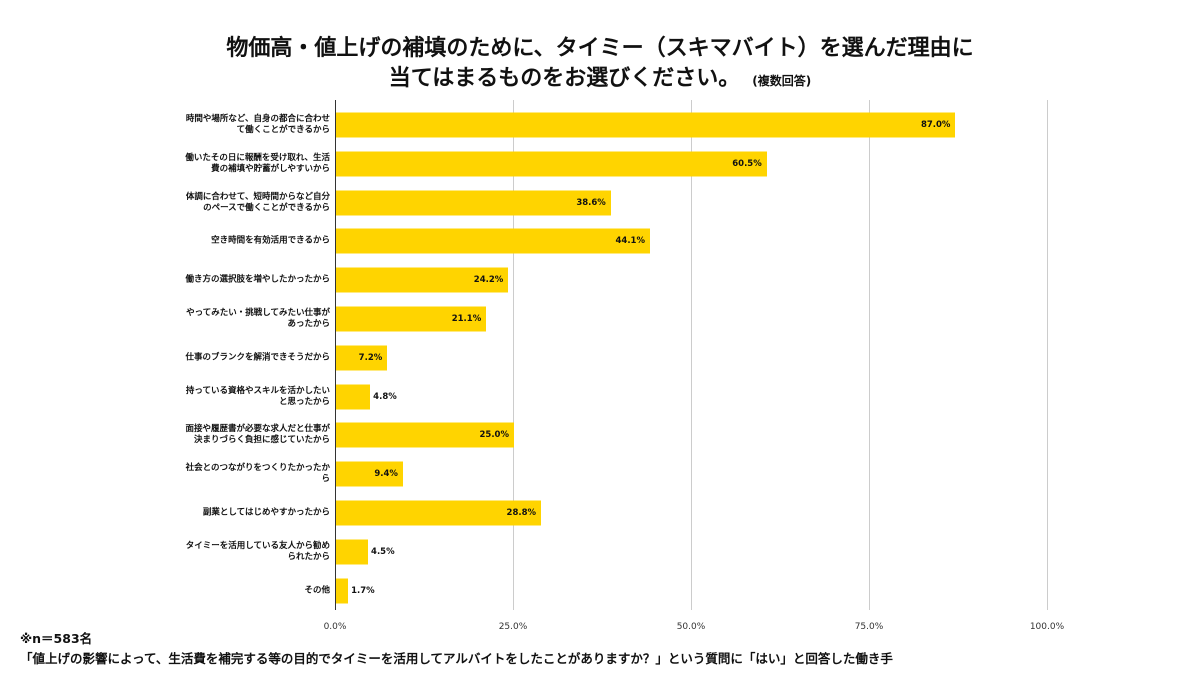 This screenshot has height=675, width=1200. I want to click on category-label: 体調に合わせて、短時間からなど自分 のペースで働くことができるから, so click(257, 202).